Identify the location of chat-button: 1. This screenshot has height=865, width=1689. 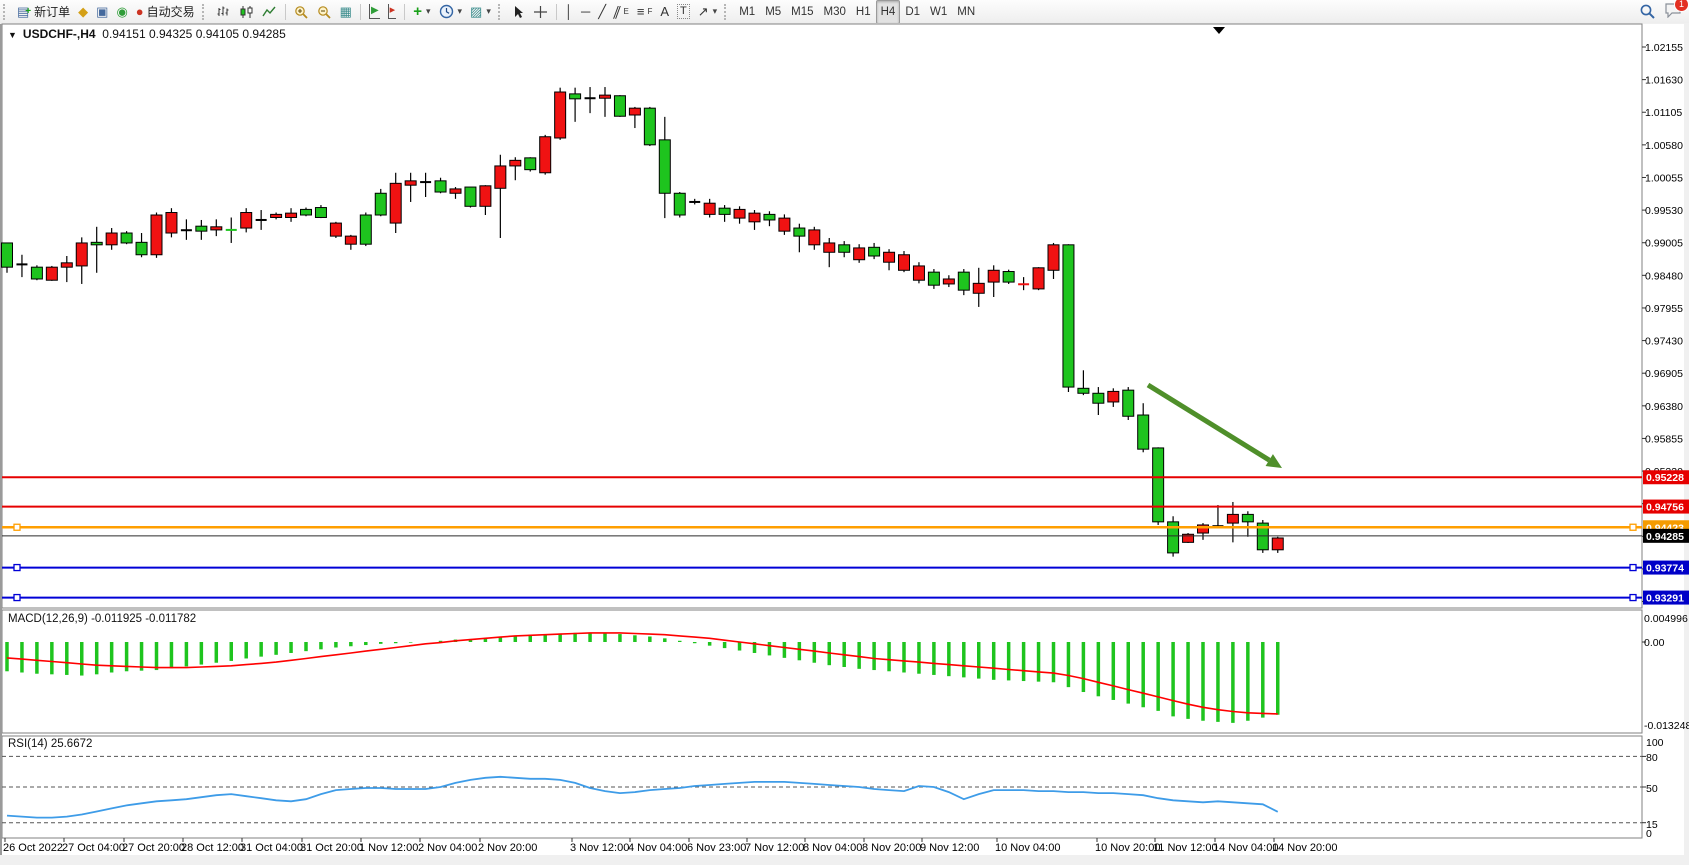
(1676, 10).